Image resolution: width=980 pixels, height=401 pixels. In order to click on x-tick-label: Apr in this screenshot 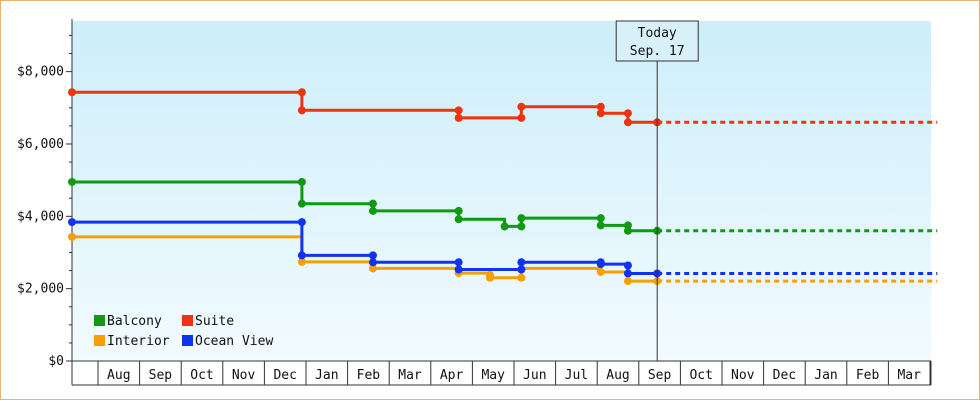, I will do `click(452, 375)`.